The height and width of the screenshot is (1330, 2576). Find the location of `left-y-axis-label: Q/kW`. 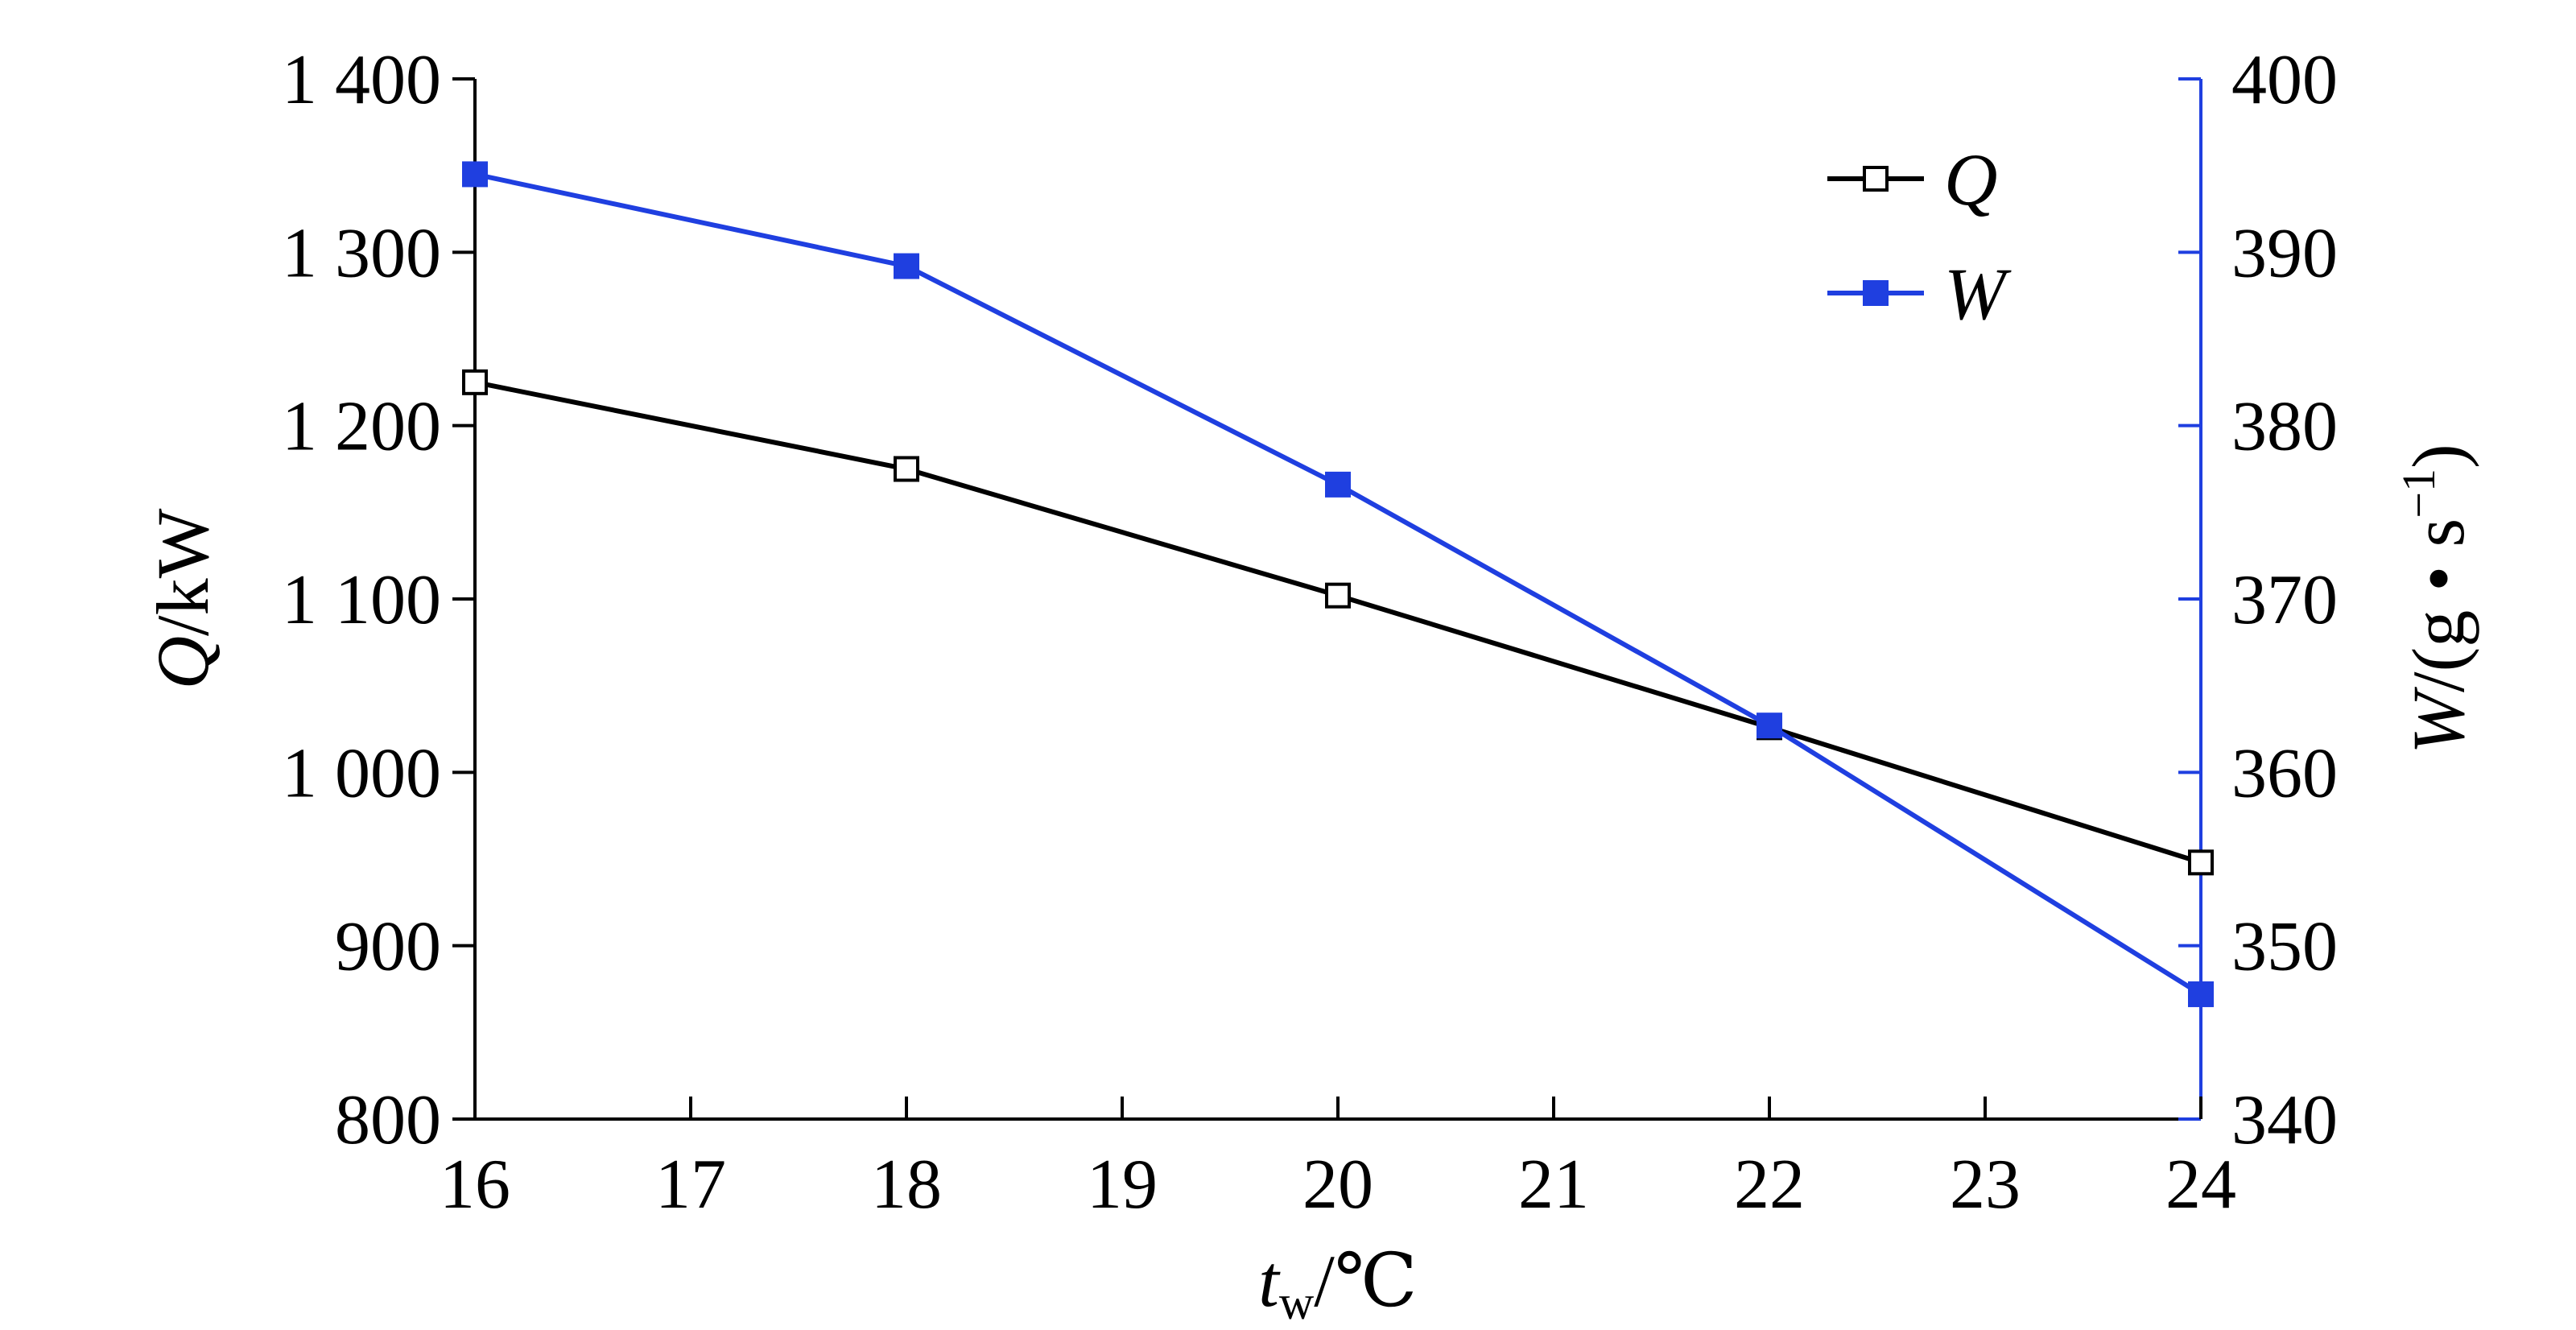

left-y-axis-label: Q/kW is located at coordinates (183, 598).